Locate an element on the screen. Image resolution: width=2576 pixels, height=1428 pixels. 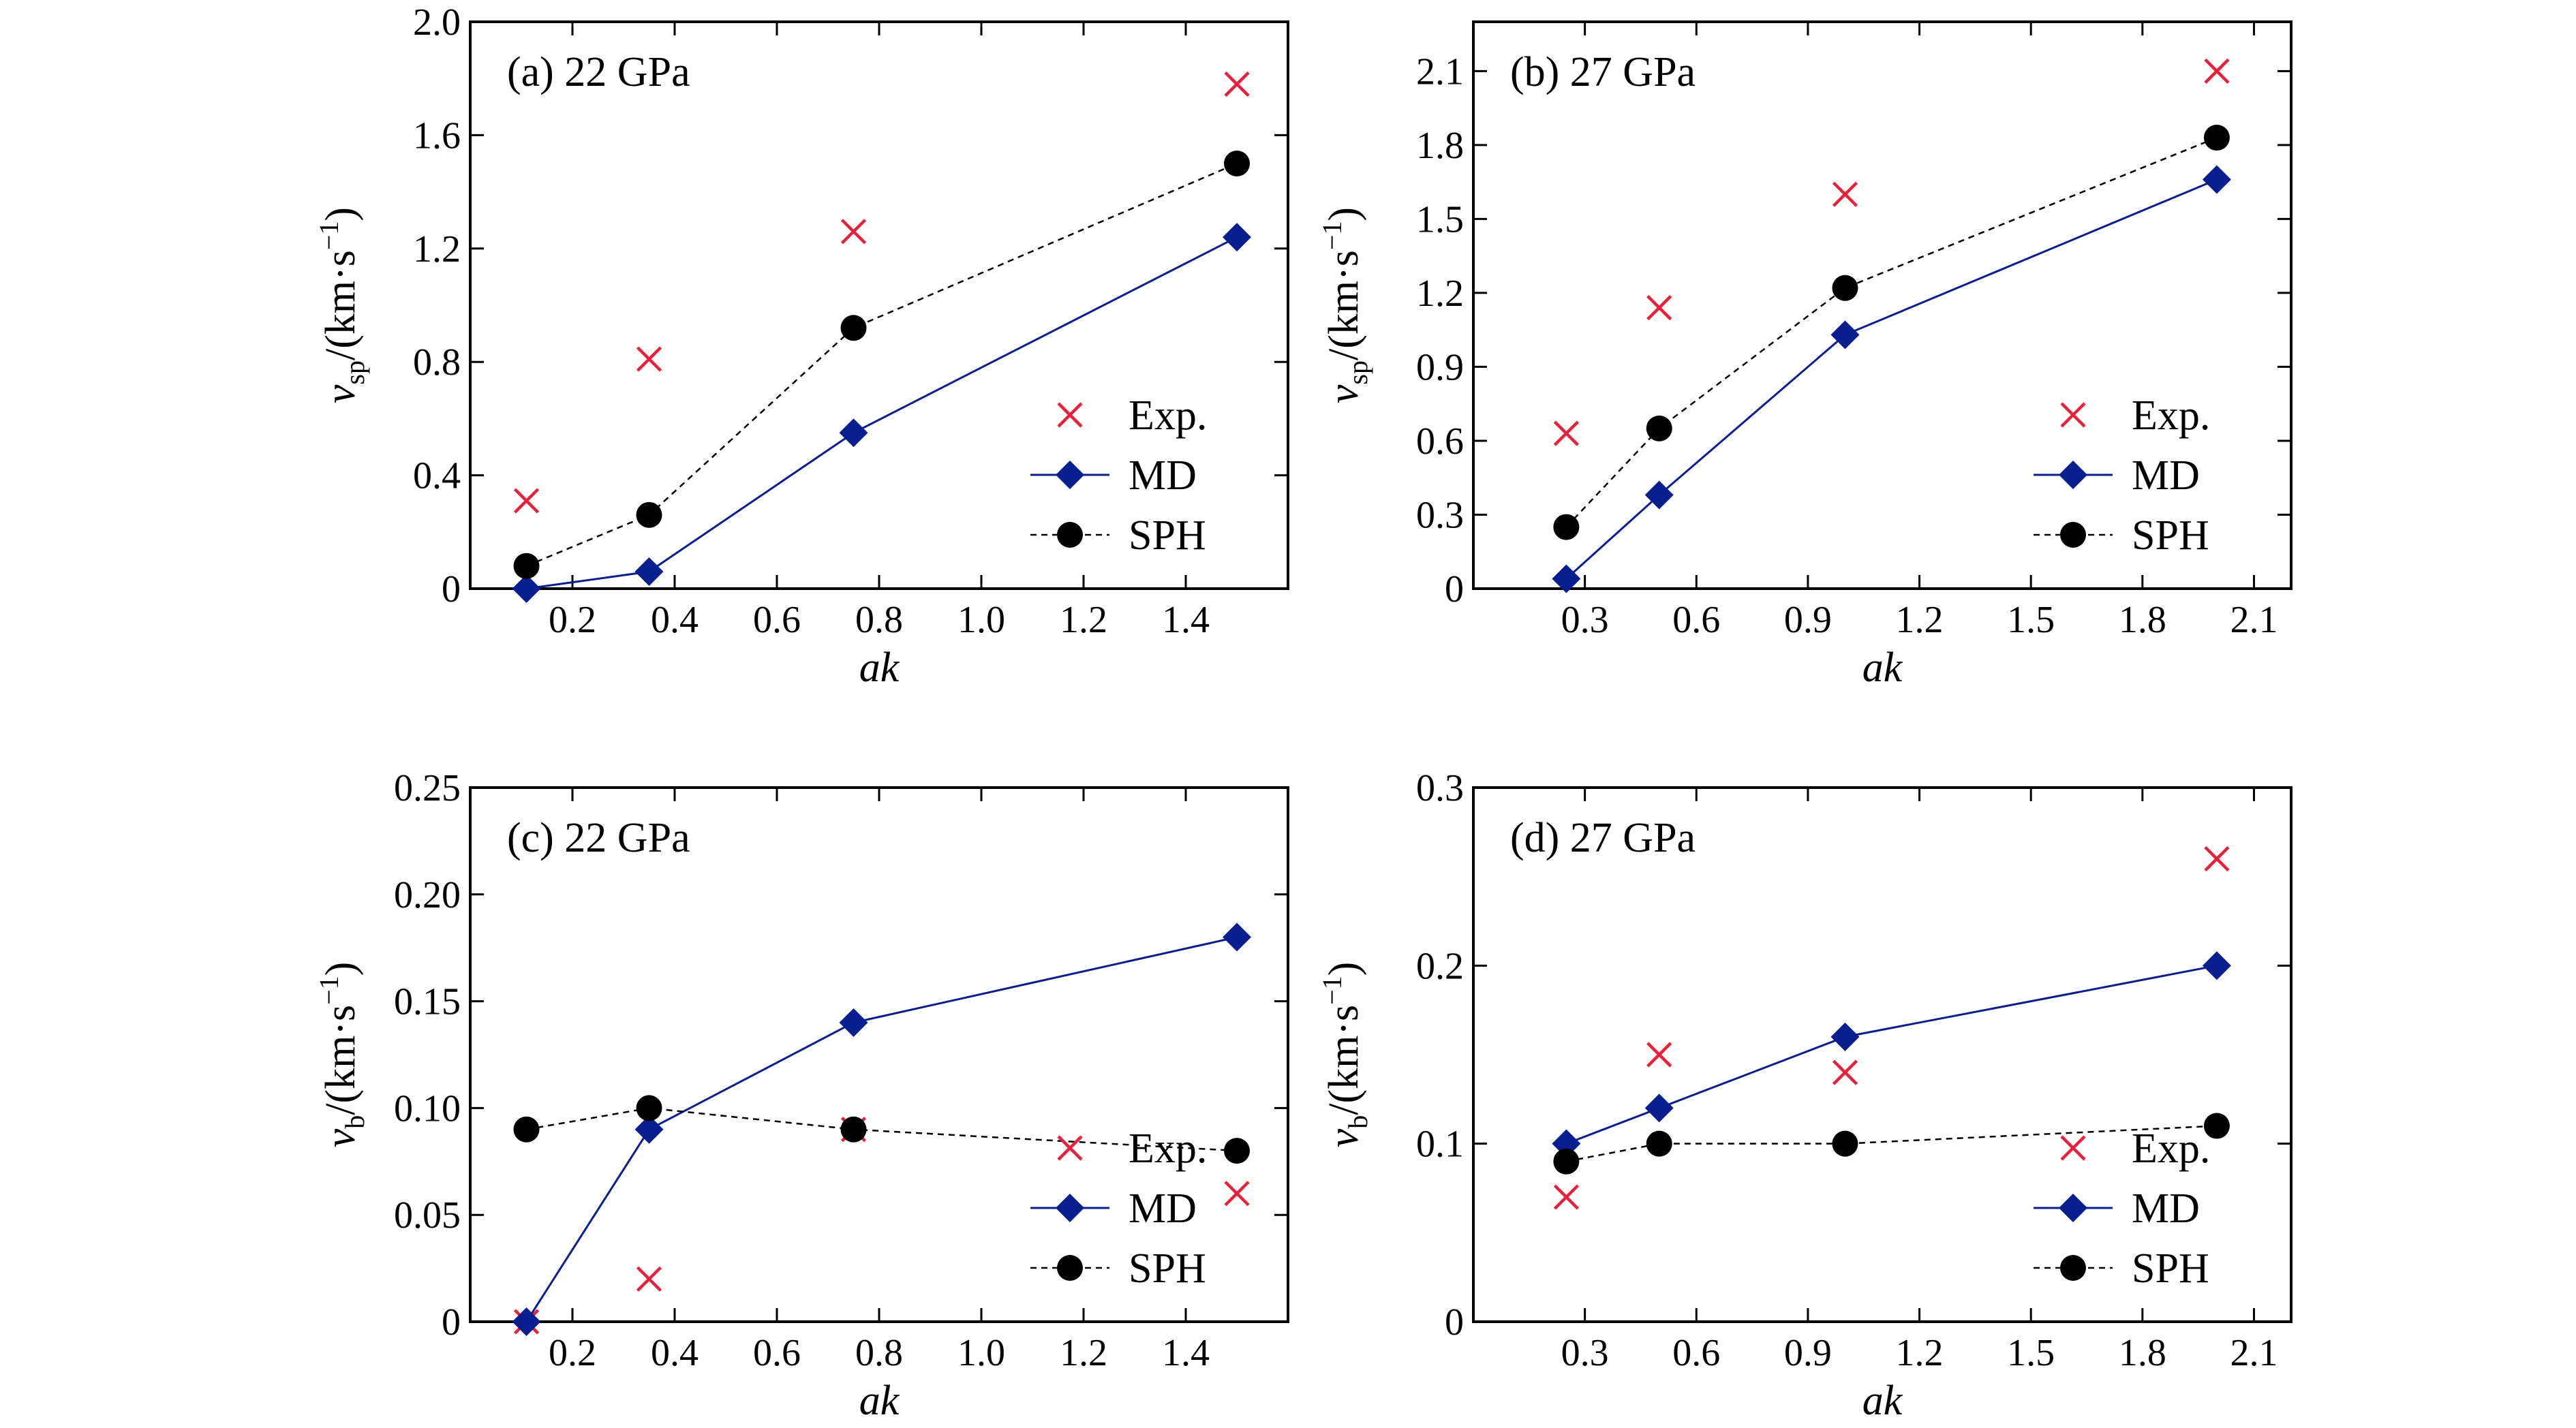
x-tick-label-c: 0.4 is located at coordinates (675, 1353).